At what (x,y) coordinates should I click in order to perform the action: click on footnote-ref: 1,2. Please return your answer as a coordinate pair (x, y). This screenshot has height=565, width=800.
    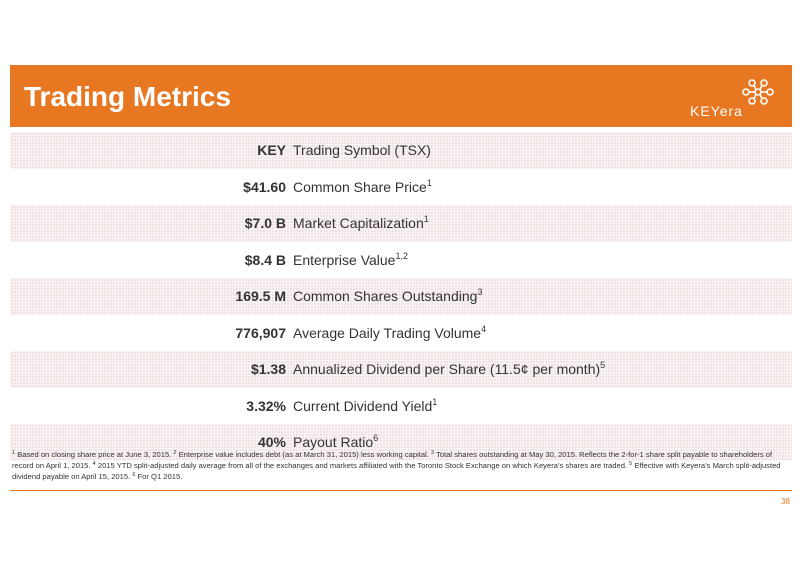
    Looking at the image, I should click on (401, 255).